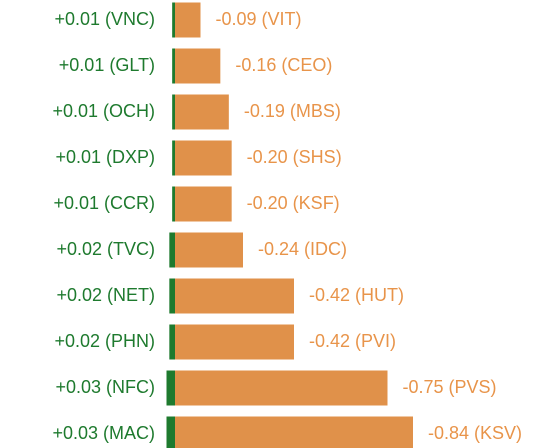 Image resolution: width=546 pixels, height=448 pixels. I want to click on gain-label: +0.03 (MAC), so click(103, 433).